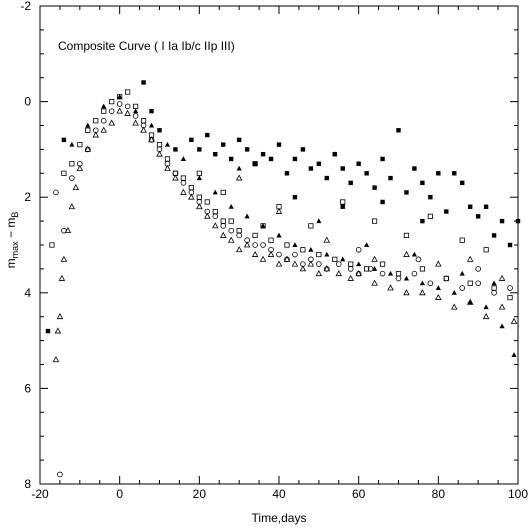 This screenshot has width=530, height=527. I want to click on x-tick-label: 40, so click(279, 494).